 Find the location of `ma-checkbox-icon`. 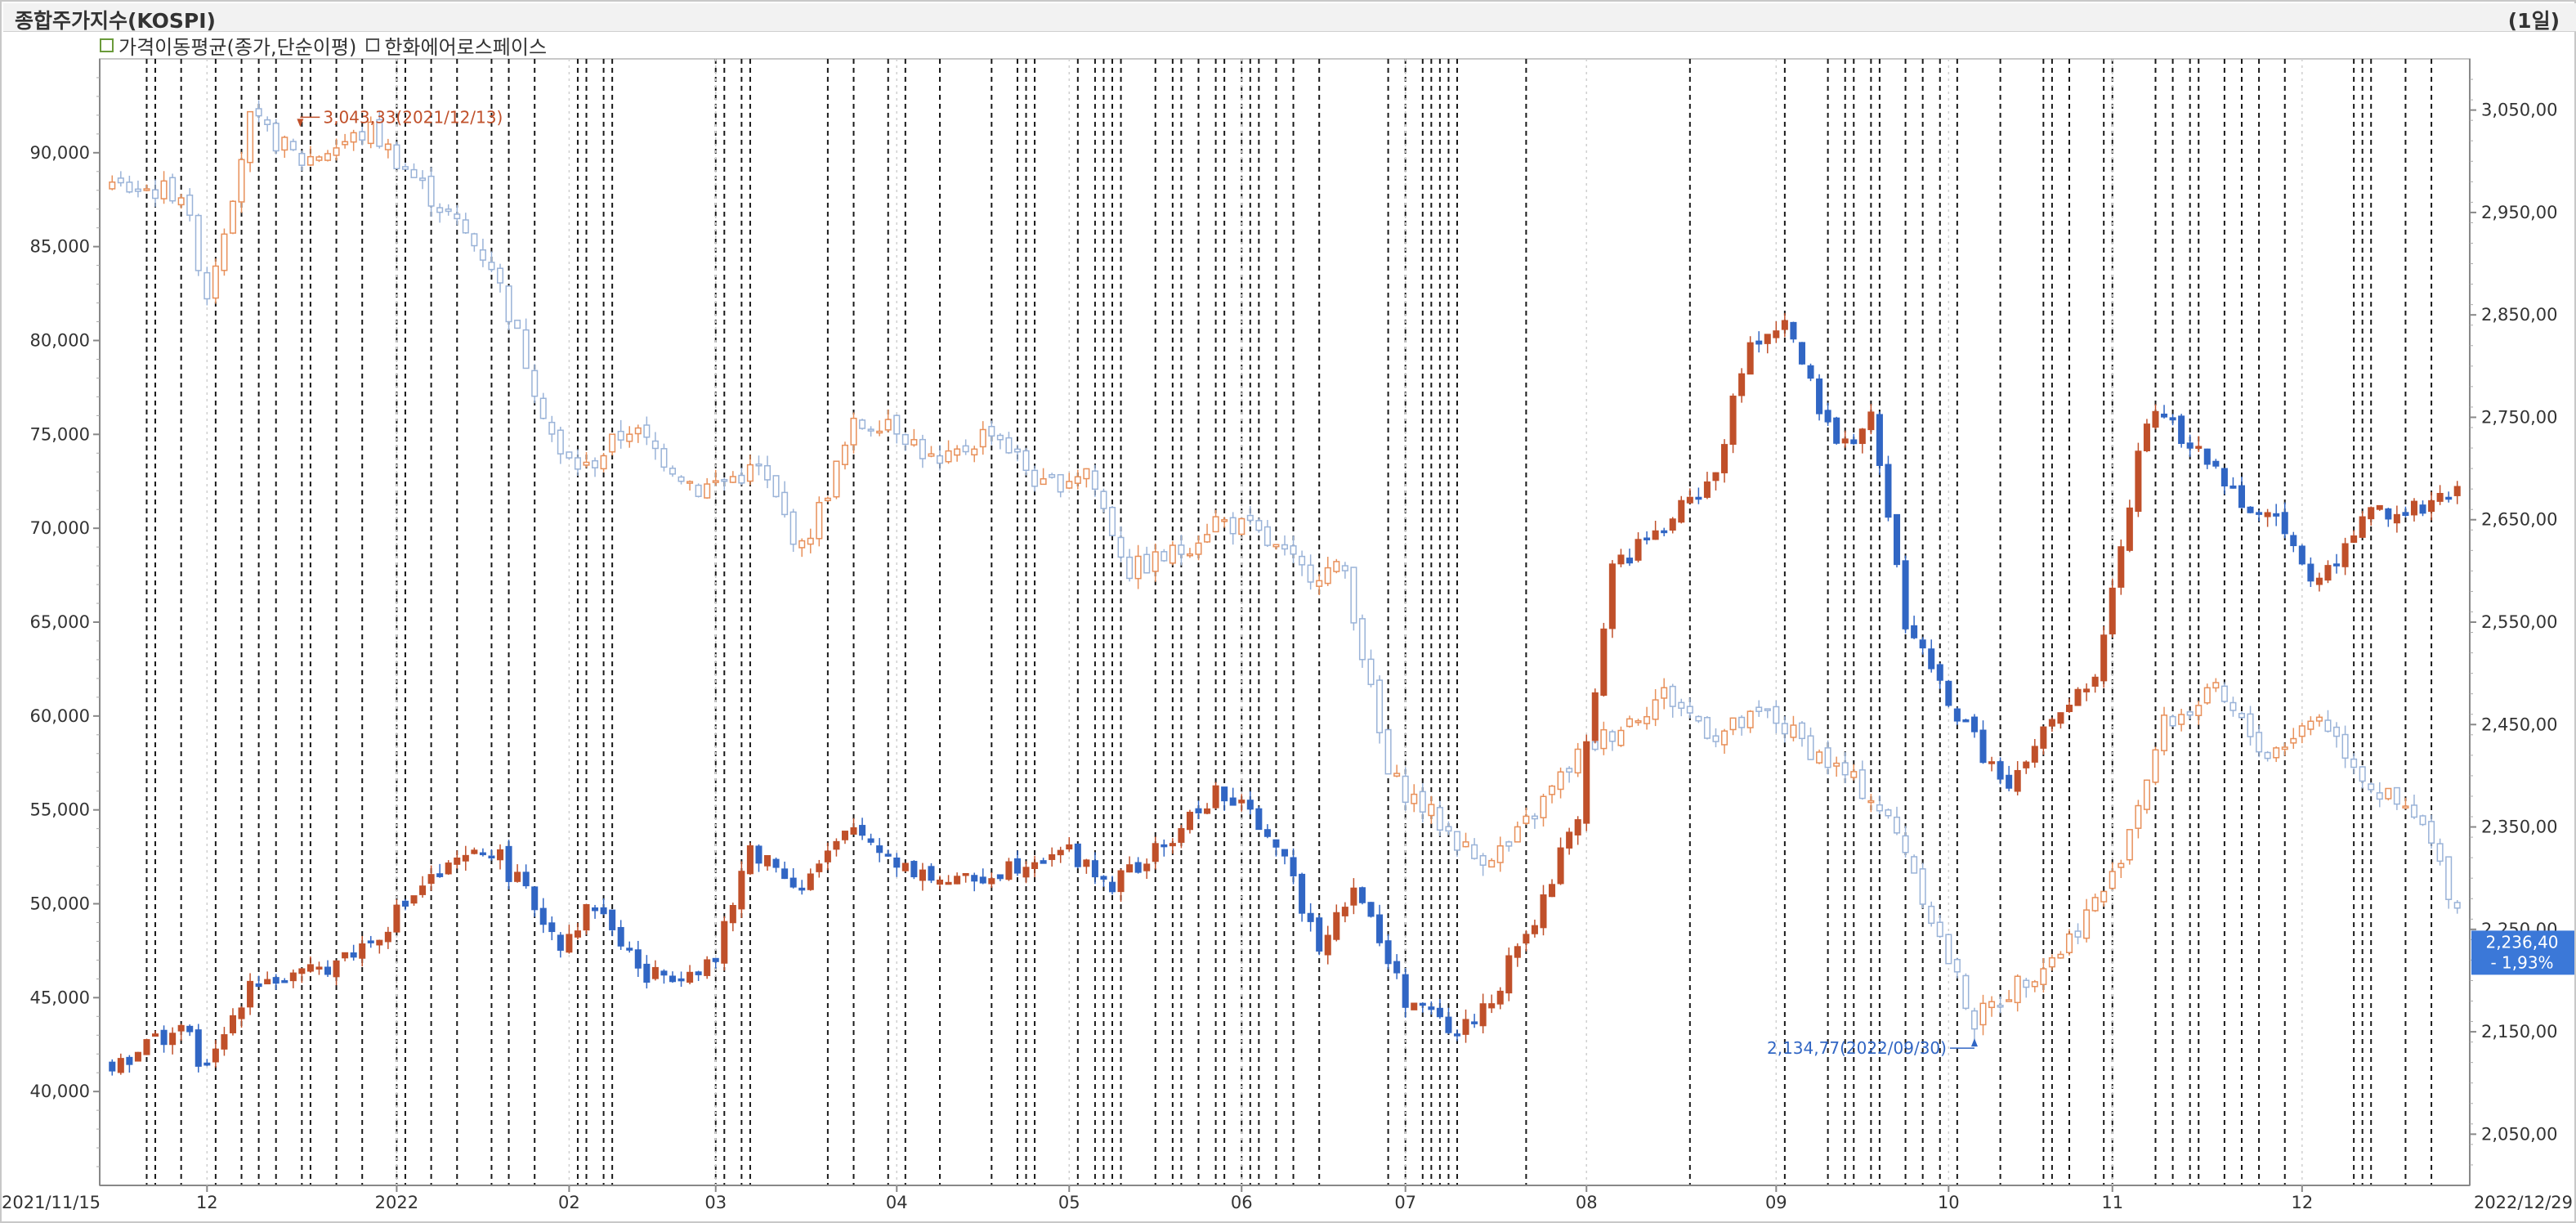

ma-checkbox-icon is located at coordinates (107, 45).